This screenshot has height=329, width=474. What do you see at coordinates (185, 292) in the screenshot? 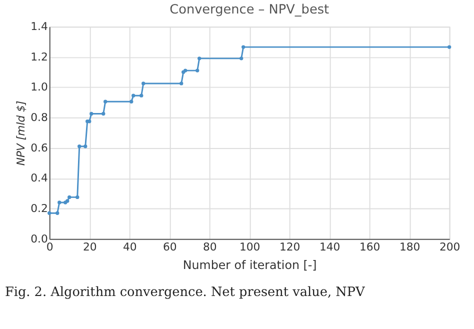
I see `caption: Fig. 2. Algorithm convergence. Net present value, NPV` at bounding box center [185, 292].